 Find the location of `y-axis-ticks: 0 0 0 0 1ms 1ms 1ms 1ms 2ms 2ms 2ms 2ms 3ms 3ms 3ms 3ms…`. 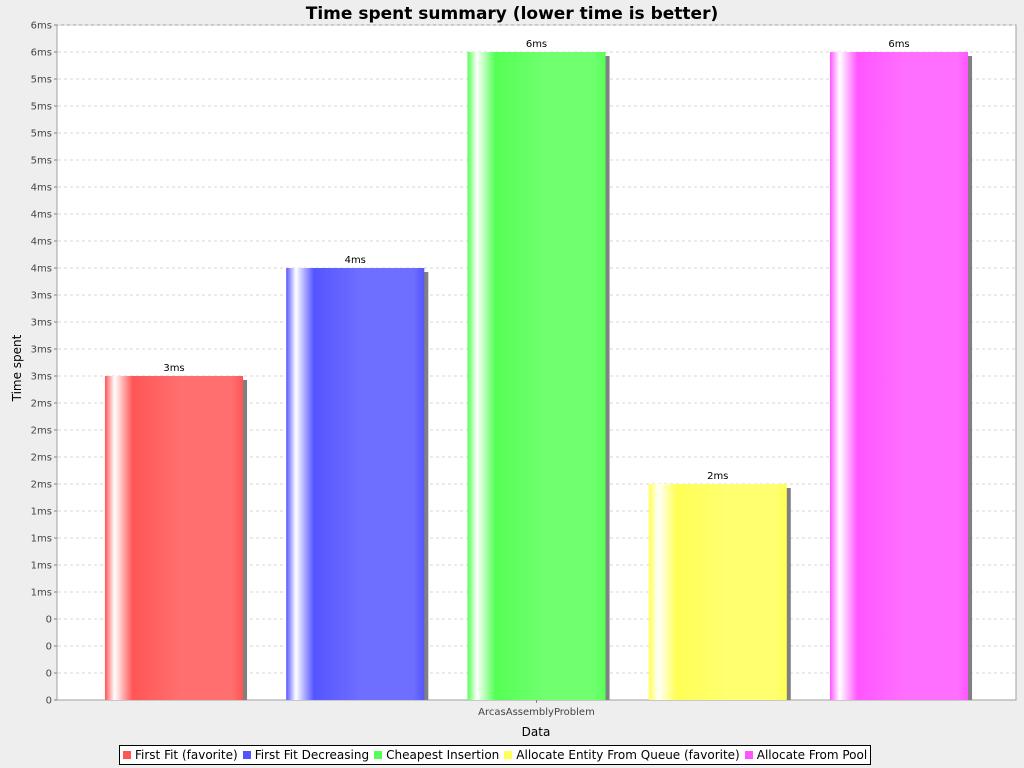

y-axis-ticks: 0 0 0 0 1ms 1ms 1ms 1ms 2ms 2ms 2ms 2ms 3ms 3ms 3ms 3ms… is located at coordinates (44, 364).